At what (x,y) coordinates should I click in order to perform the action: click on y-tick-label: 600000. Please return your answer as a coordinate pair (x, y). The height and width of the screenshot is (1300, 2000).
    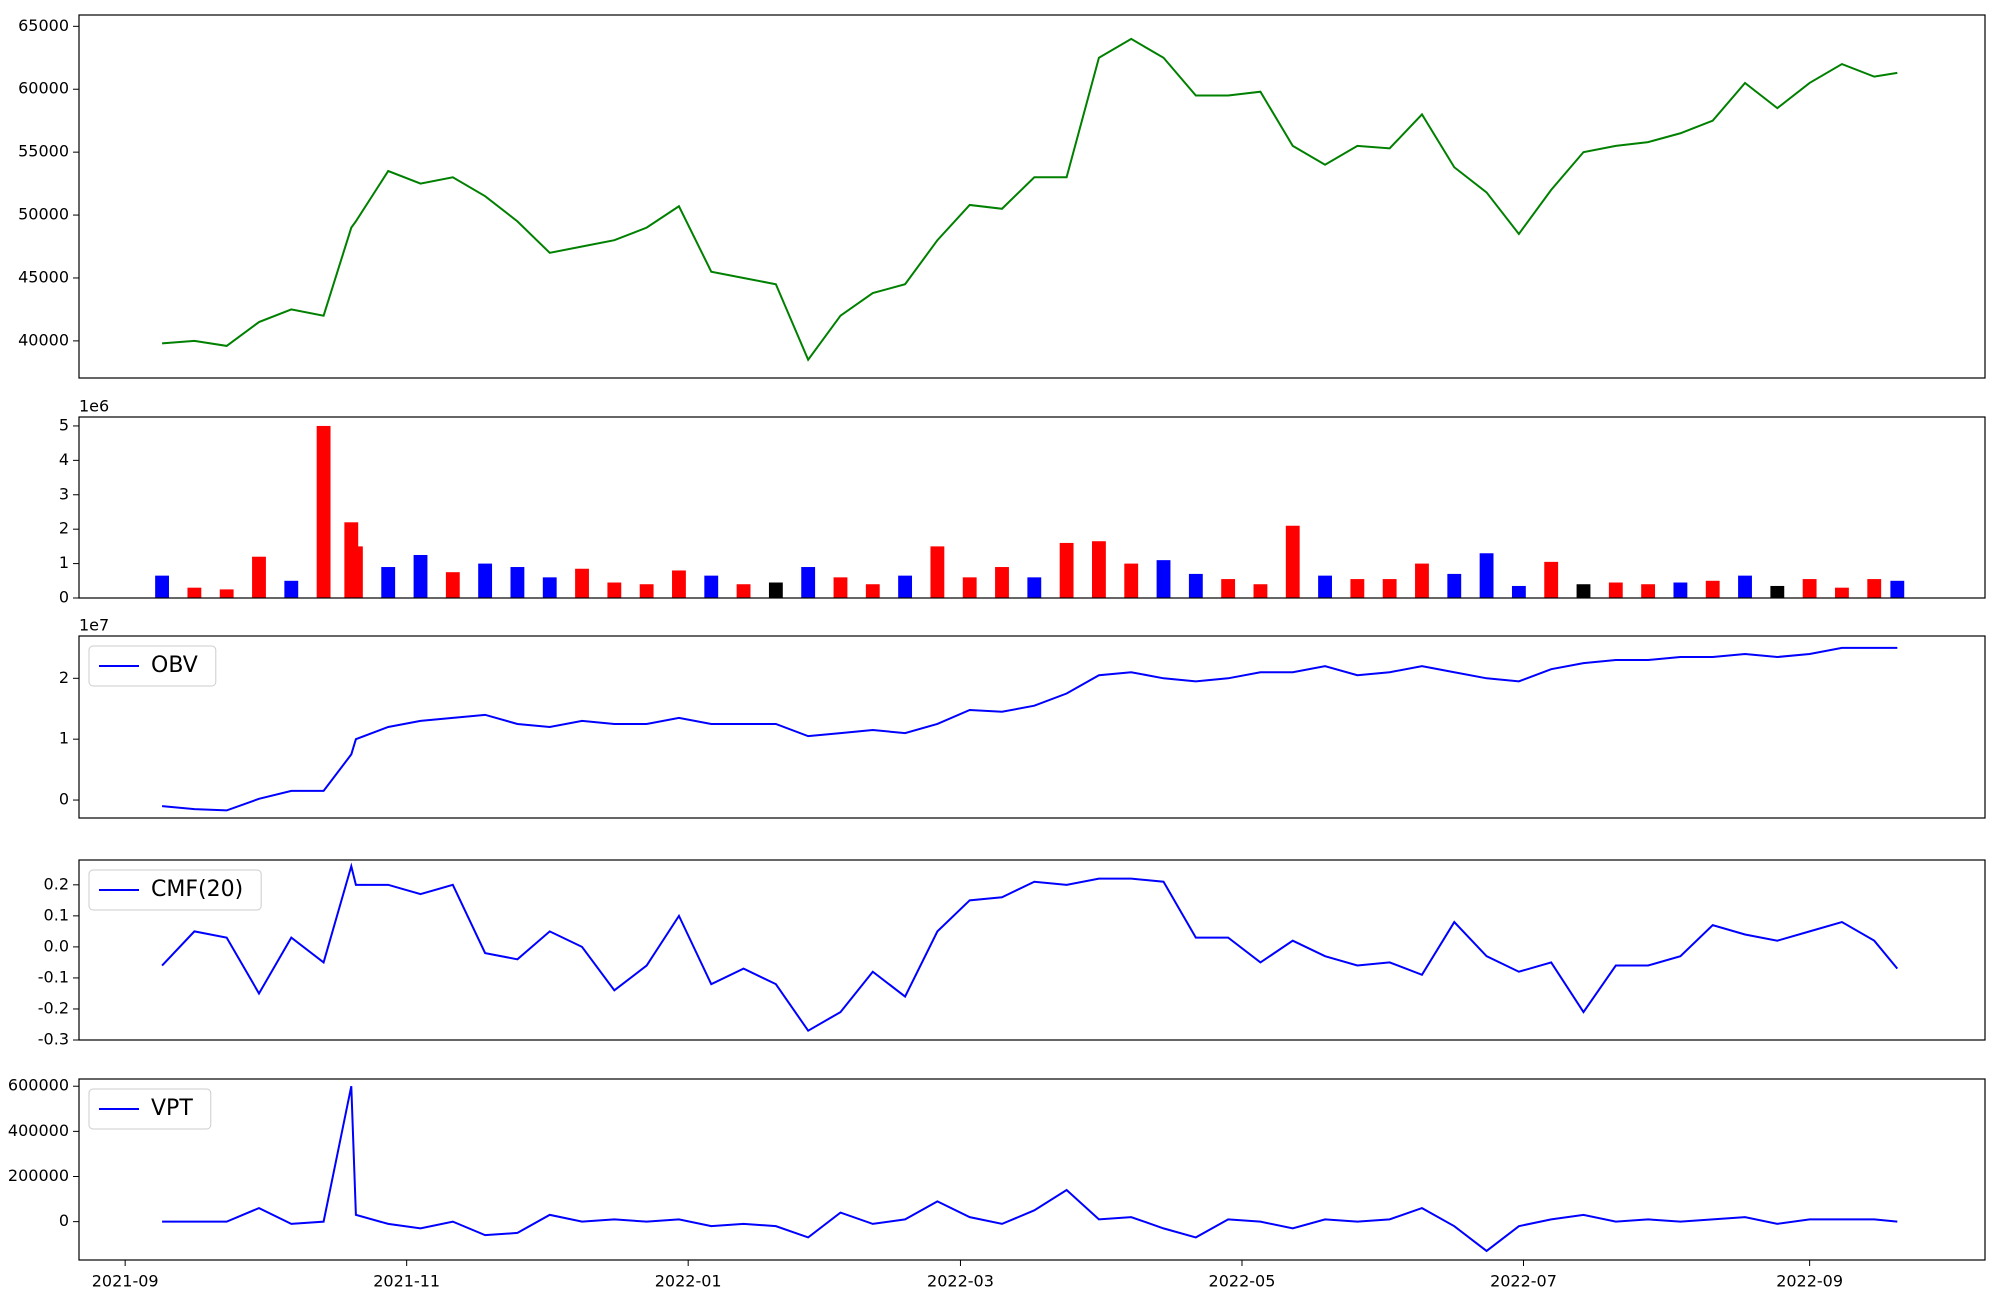
    Looking at the image, I should click on (38, 1085).